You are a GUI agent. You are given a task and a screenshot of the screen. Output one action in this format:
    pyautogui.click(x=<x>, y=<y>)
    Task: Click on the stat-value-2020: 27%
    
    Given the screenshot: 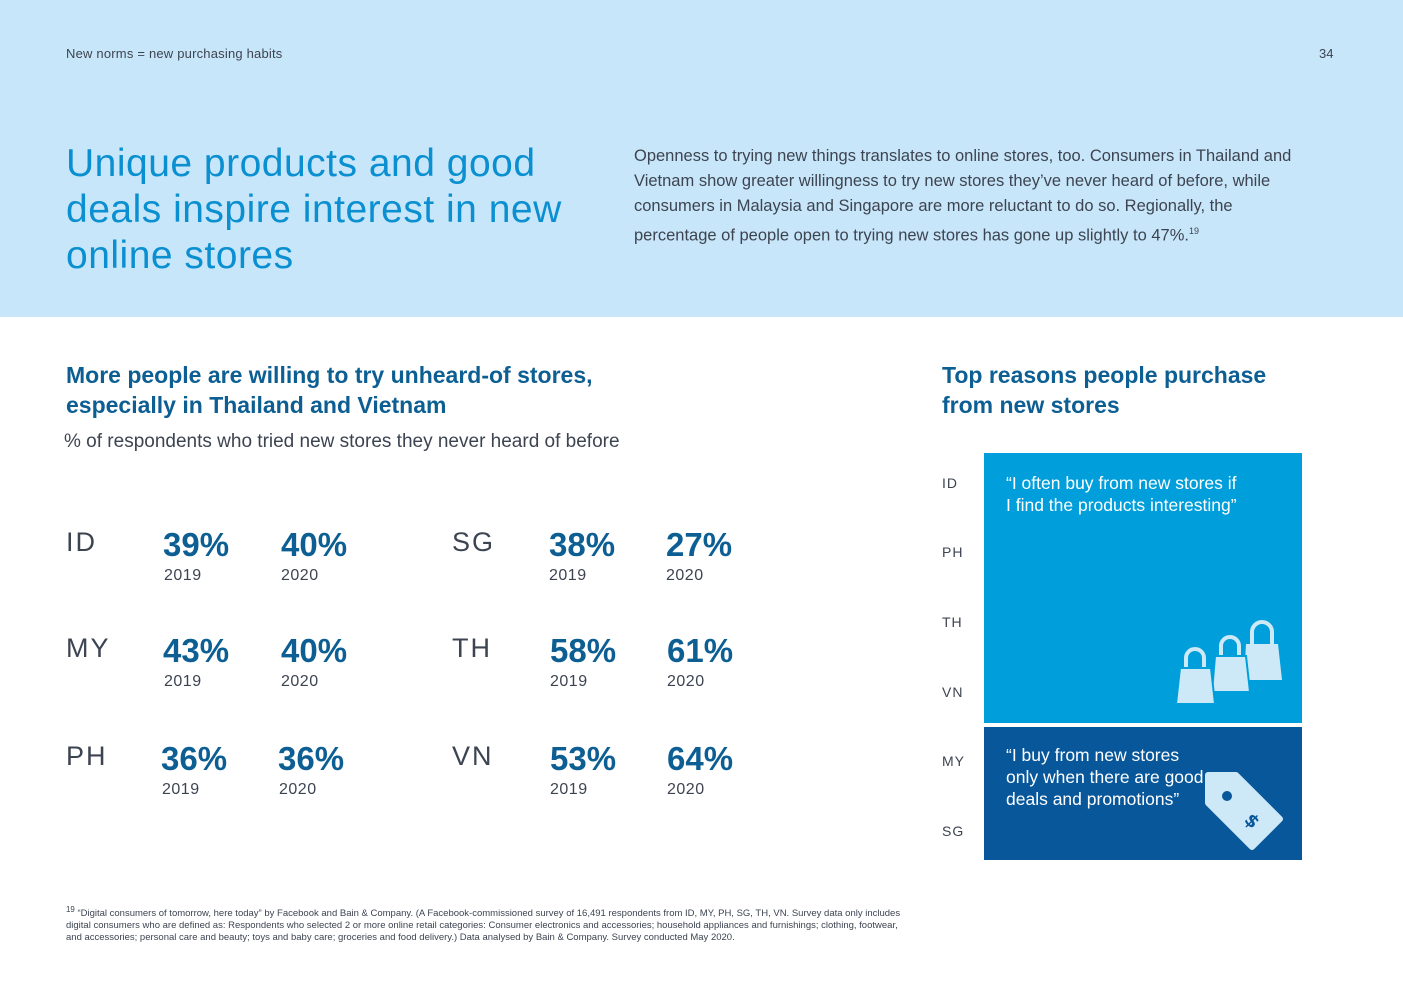 What is the action you would take?
    pyautogui.click(x=699, y=544)
    